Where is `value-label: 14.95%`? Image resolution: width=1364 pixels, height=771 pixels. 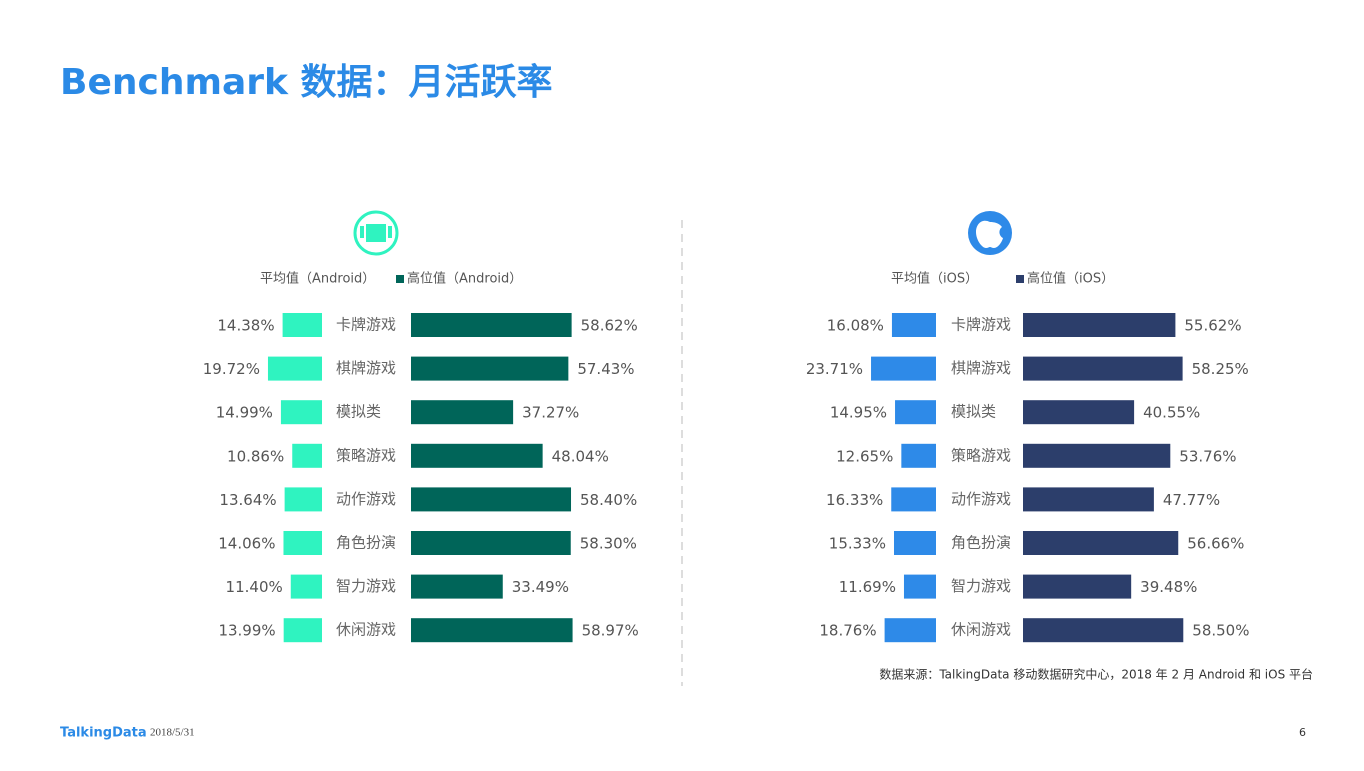
value-label: 14.95% is located at coordinates (858, 413).